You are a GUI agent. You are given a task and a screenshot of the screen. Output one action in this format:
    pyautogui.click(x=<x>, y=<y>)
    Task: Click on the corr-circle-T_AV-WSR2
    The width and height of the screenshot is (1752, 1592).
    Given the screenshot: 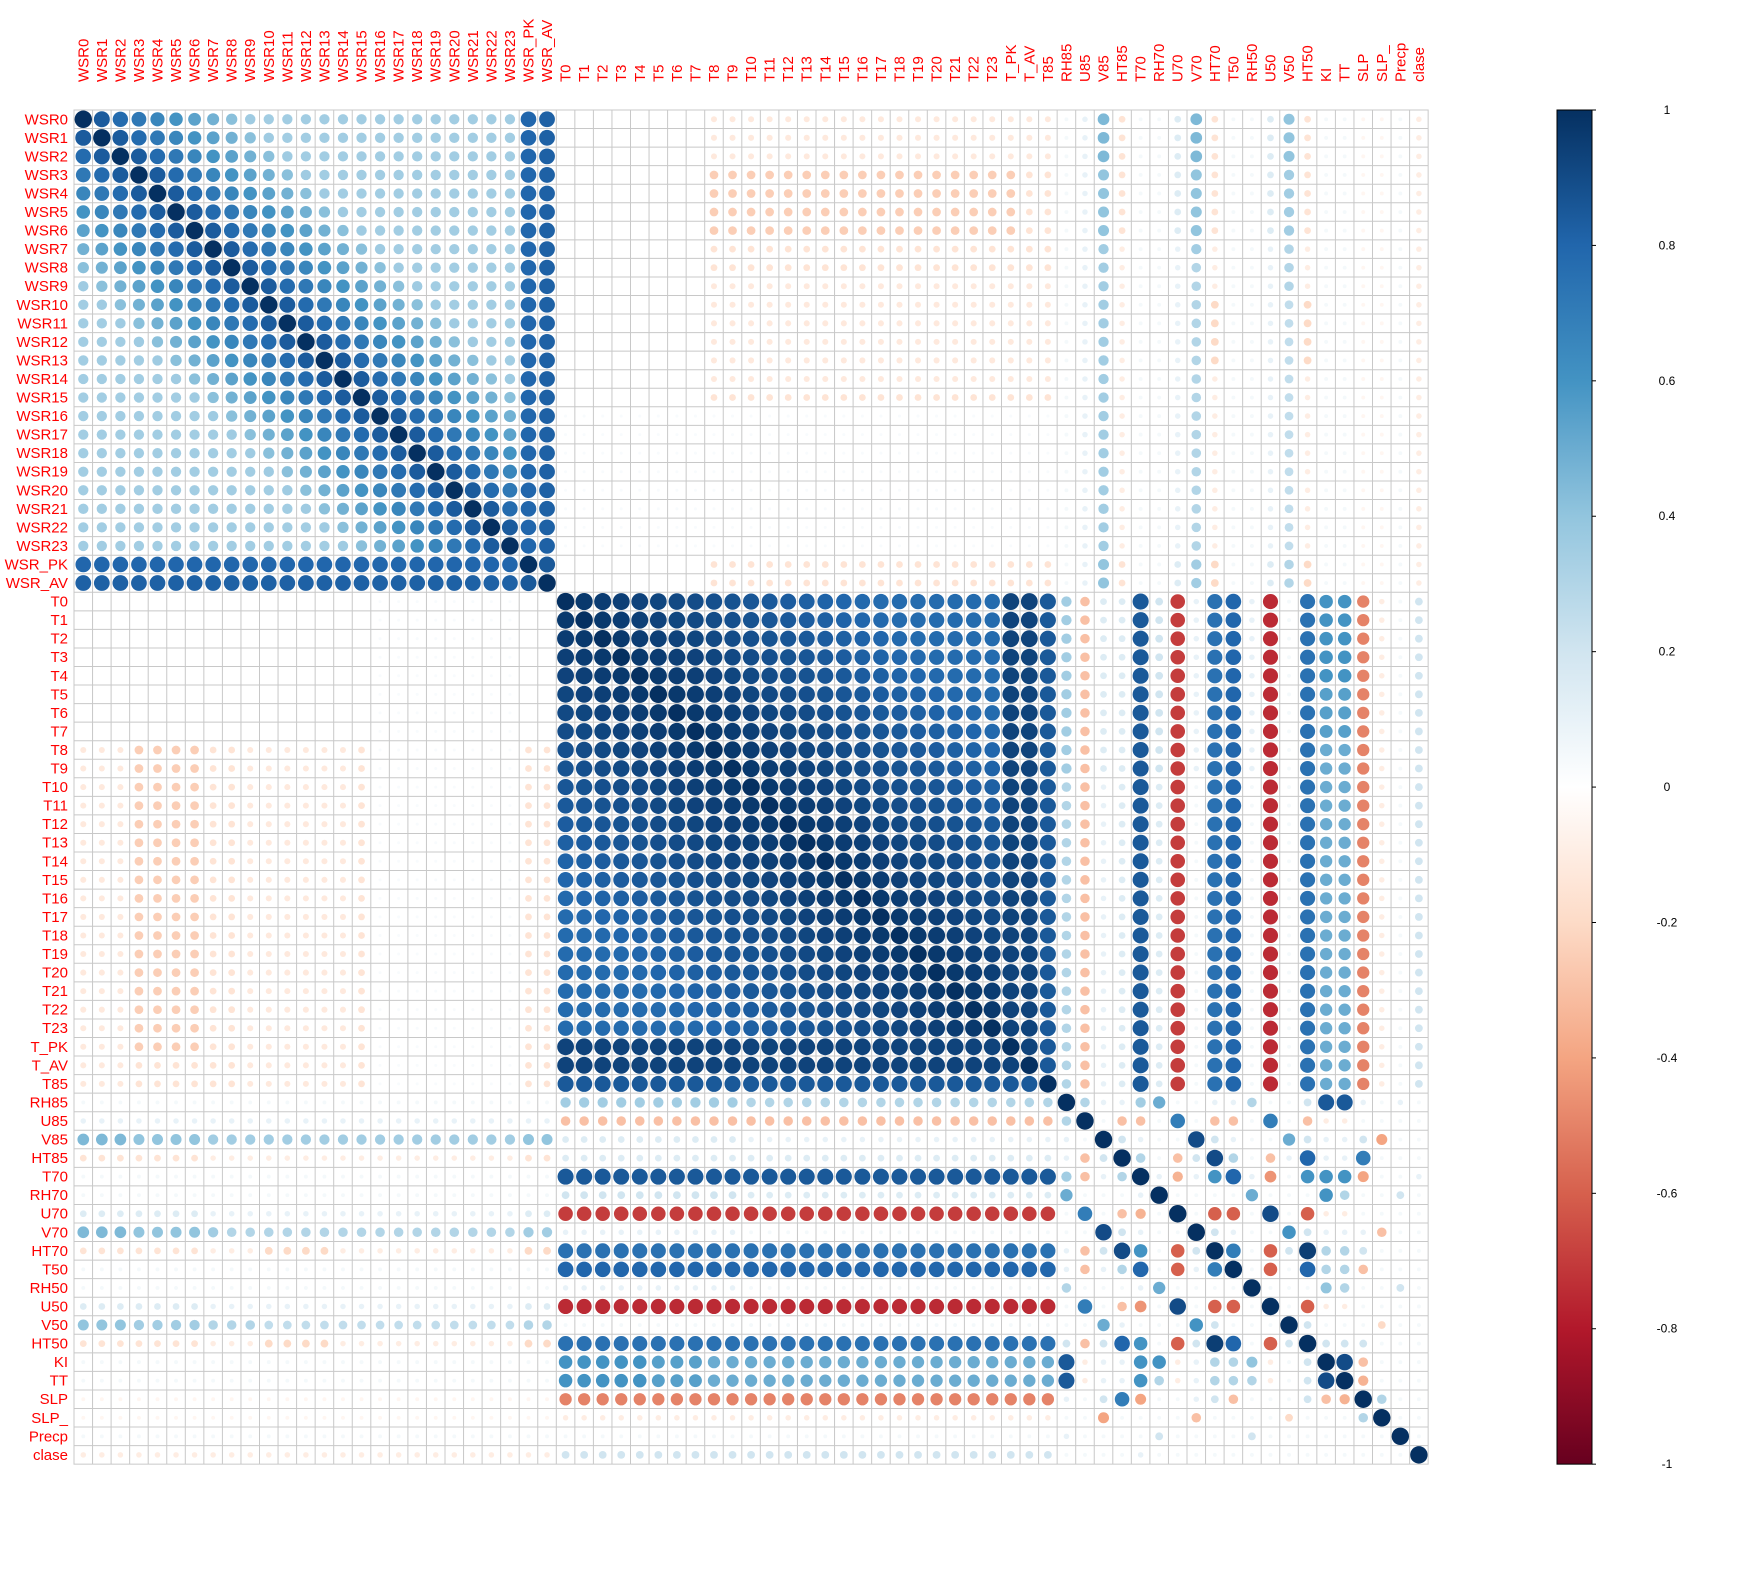 What is the action you would take?
    pyautogui.click(x=120, y=1065)
    